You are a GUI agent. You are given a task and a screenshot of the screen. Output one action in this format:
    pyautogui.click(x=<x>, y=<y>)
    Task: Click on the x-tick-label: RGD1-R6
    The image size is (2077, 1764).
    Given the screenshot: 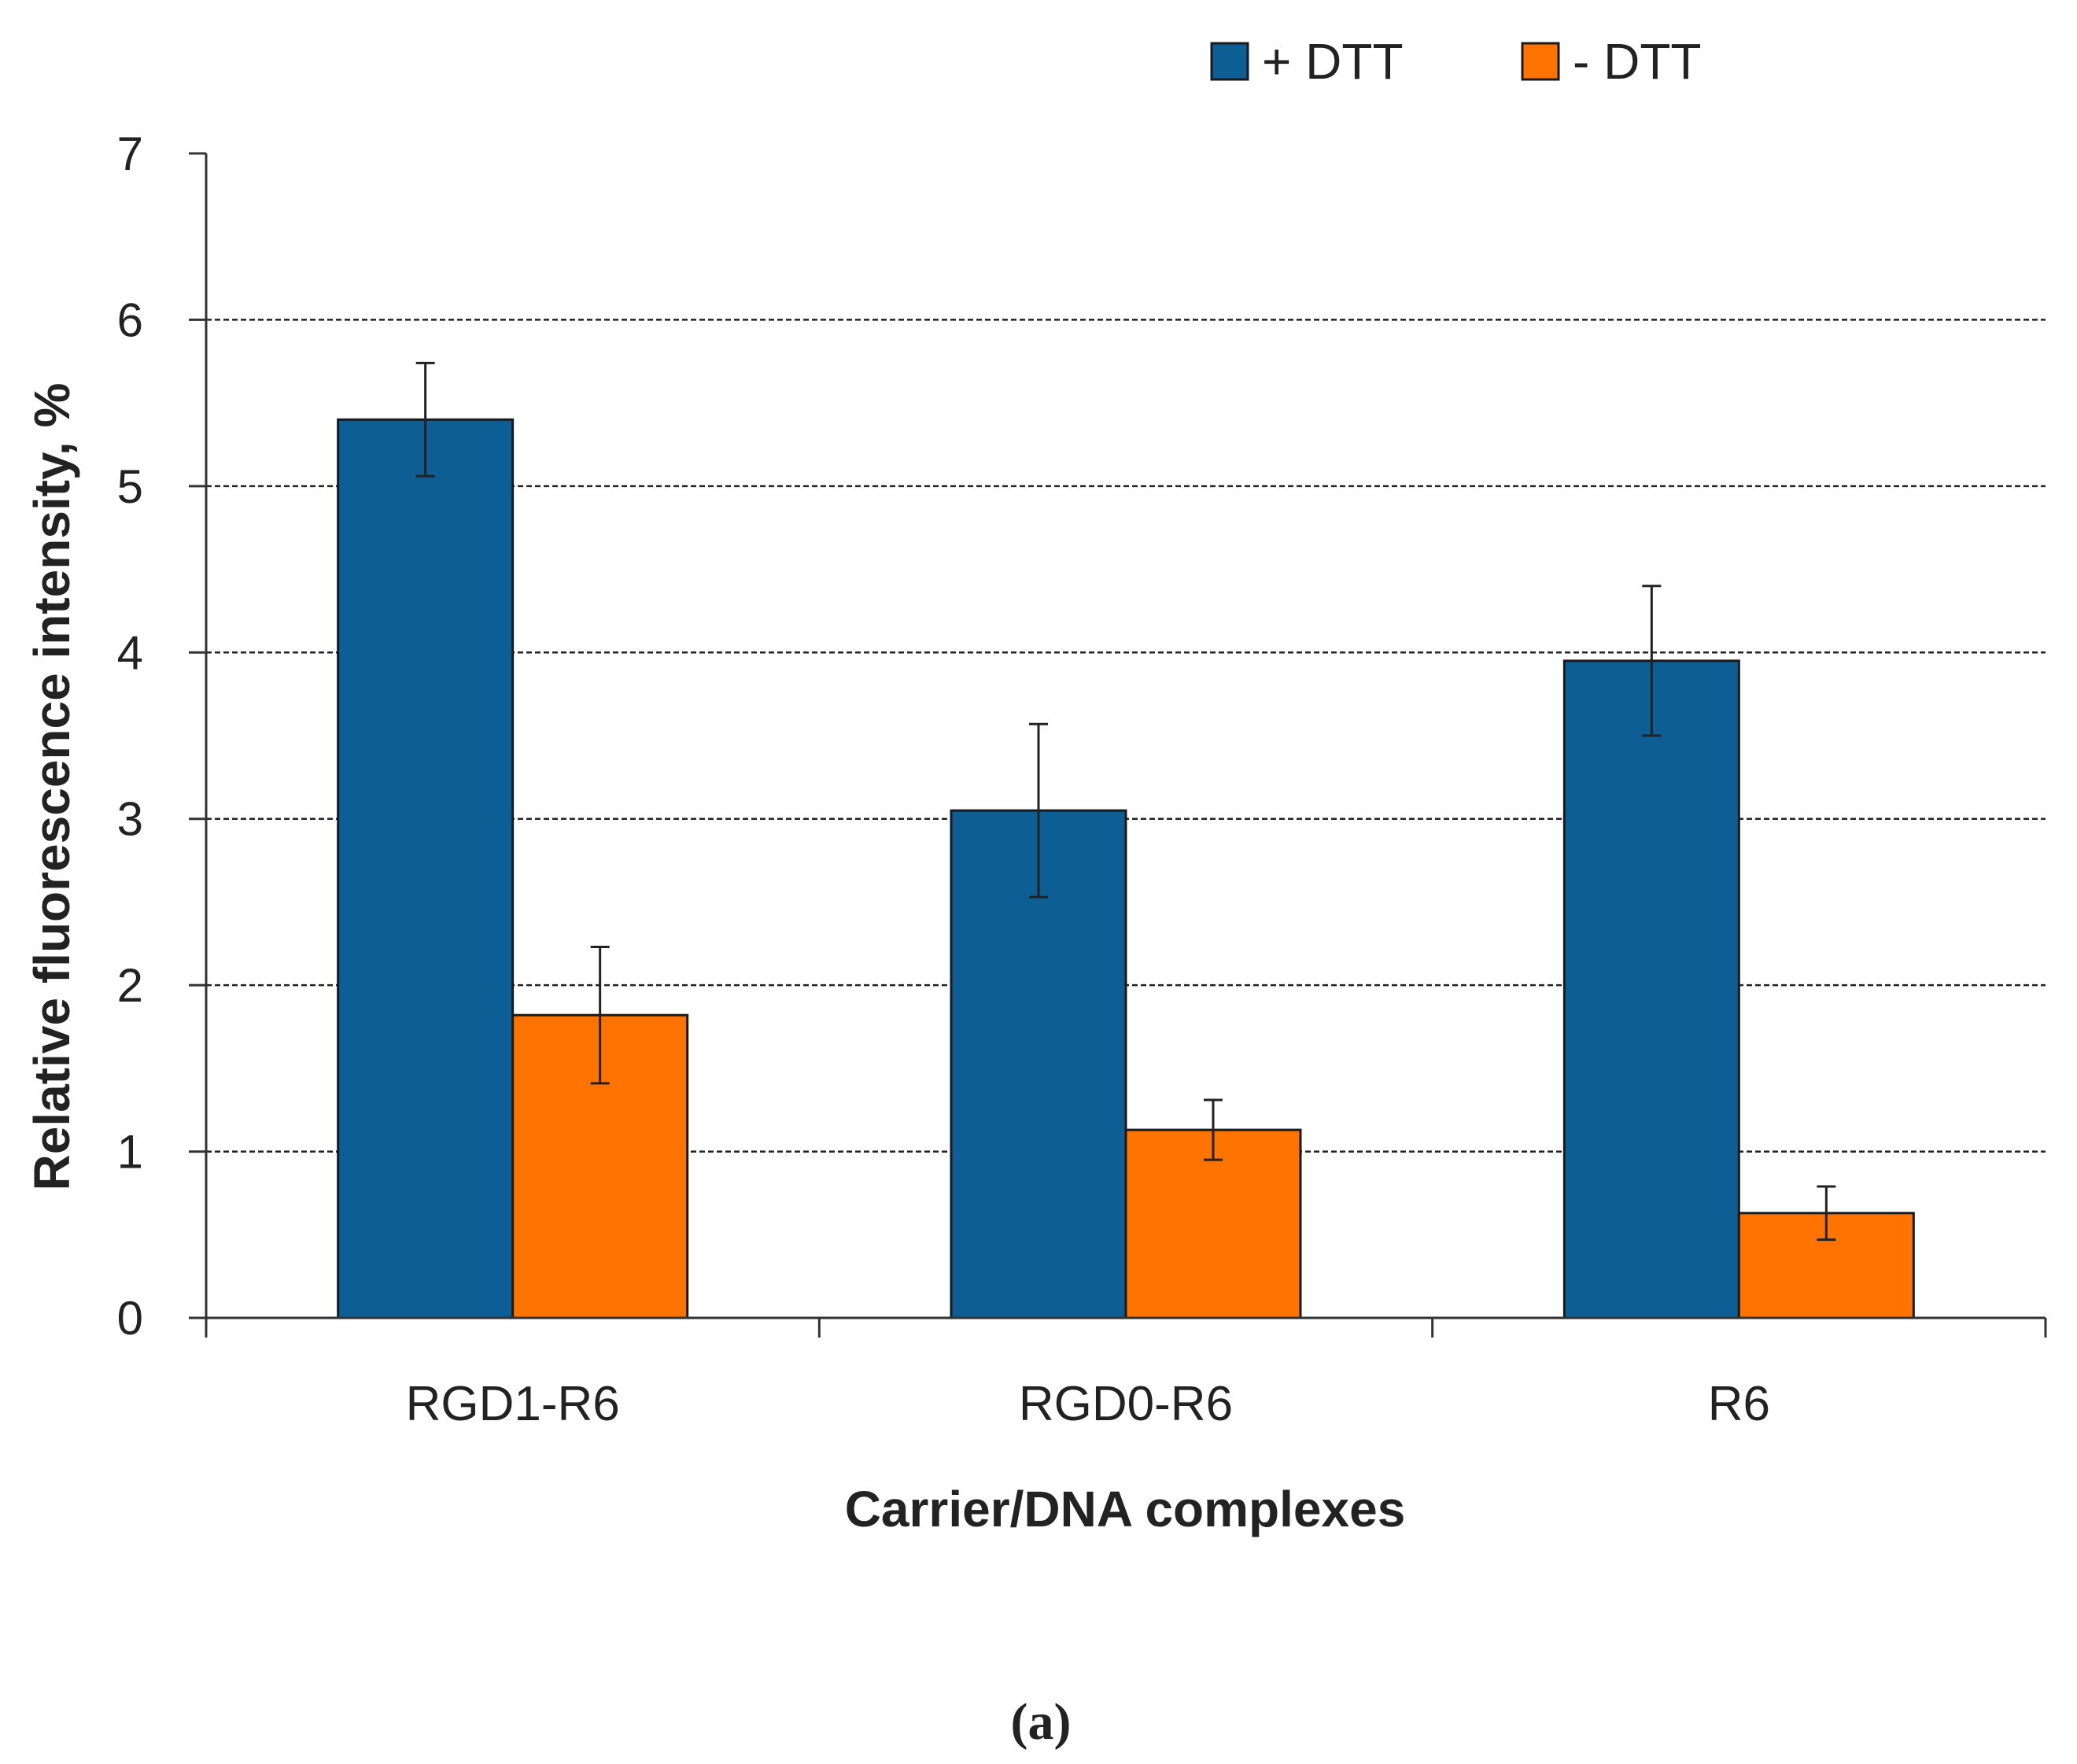 What is the action you would take?
    pyautogui.click(x=513, y=1404)
    